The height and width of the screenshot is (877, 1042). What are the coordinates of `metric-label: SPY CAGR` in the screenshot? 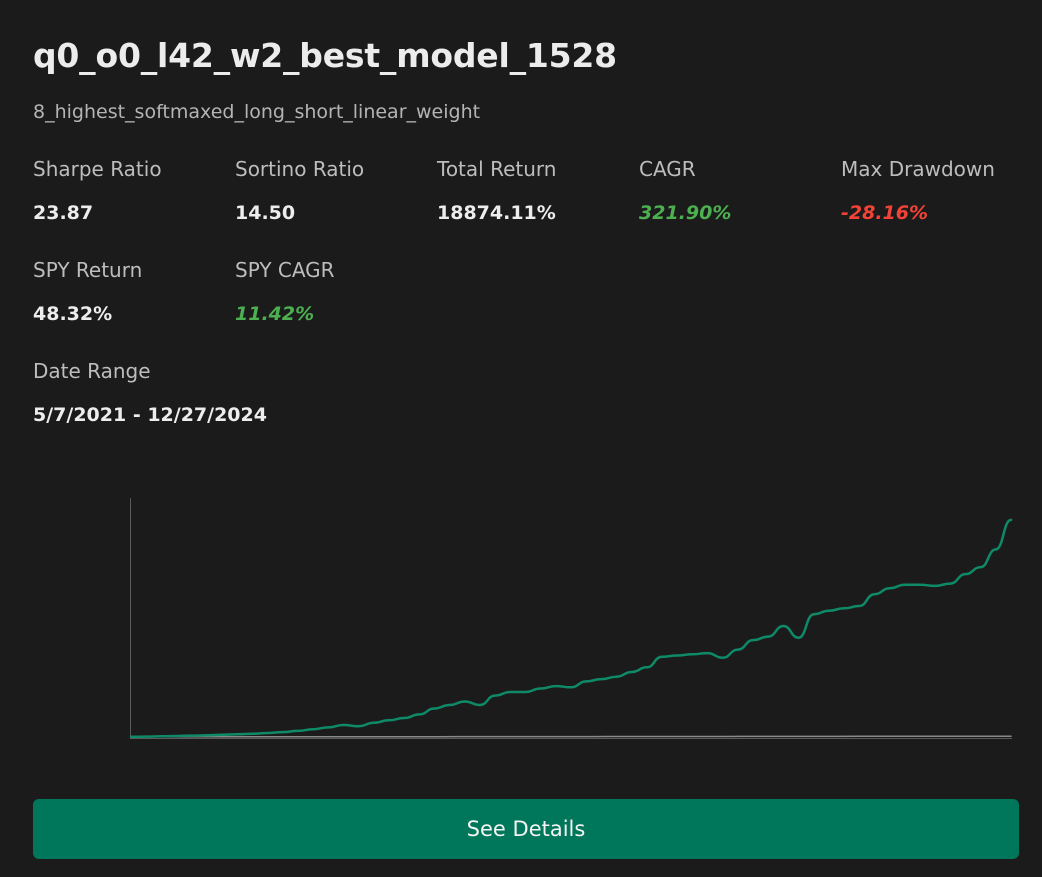 It's located at (285, 270).